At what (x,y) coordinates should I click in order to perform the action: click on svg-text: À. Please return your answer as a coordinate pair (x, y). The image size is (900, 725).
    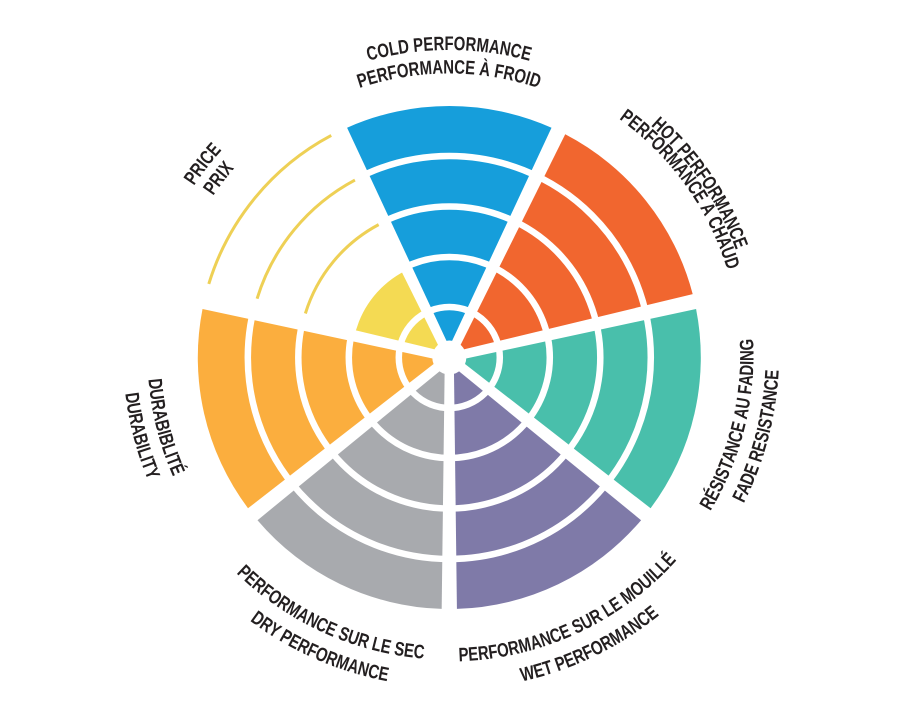
    Looking at the image, I should click on (485, 69).